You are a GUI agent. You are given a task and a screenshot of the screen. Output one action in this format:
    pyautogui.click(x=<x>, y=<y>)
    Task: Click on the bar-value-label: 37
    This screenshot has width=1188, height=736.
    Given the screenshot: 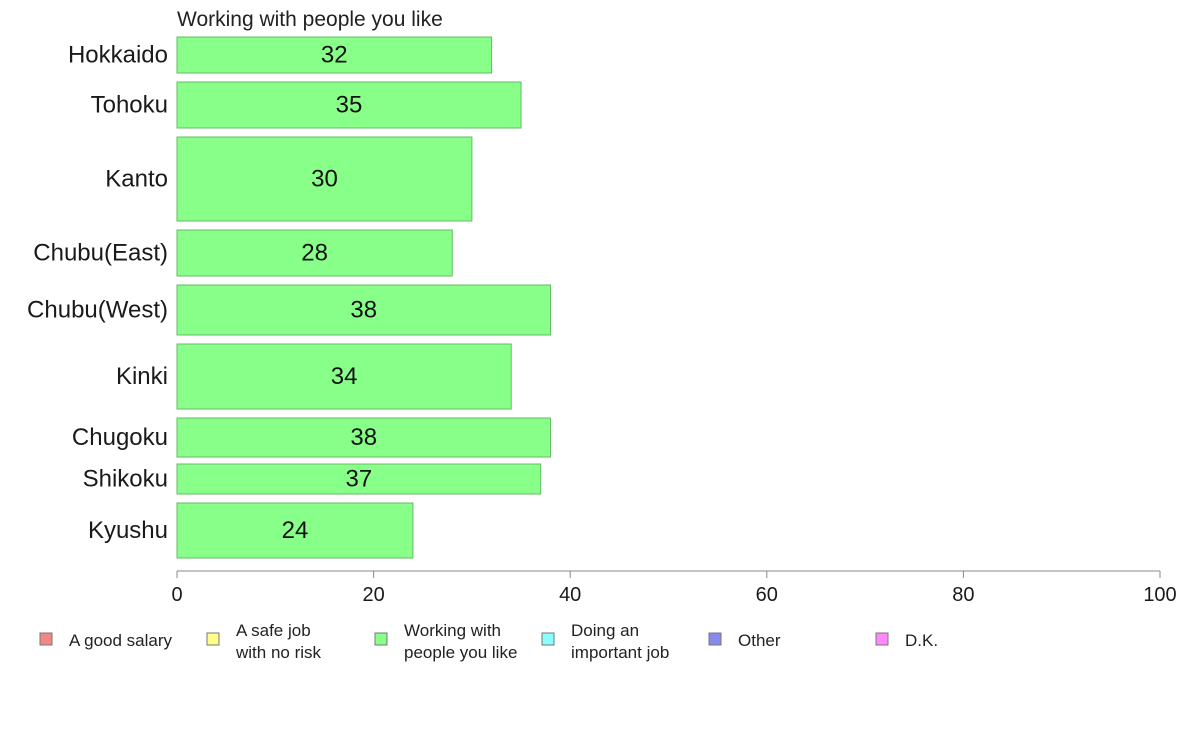 What is the action you would take?
    pyautogui.click(x=359, y=479)
    